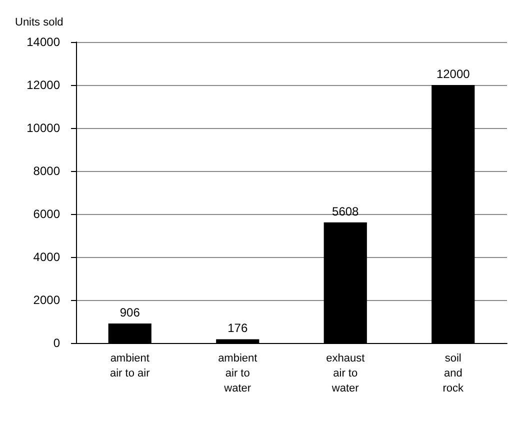 The height and width of the screenshot is (421, 523). I want to click on x-tick-label: soil and rock, so click(453, 373).